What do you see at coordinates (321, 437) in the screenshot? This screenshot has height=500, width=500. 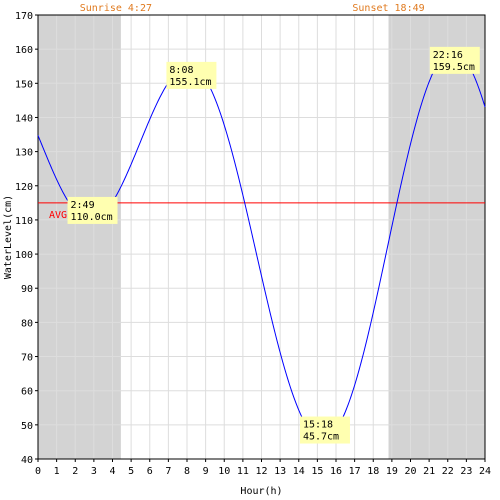 I see `extreme-level: 45.7cm` at bounding box center [321, 437].